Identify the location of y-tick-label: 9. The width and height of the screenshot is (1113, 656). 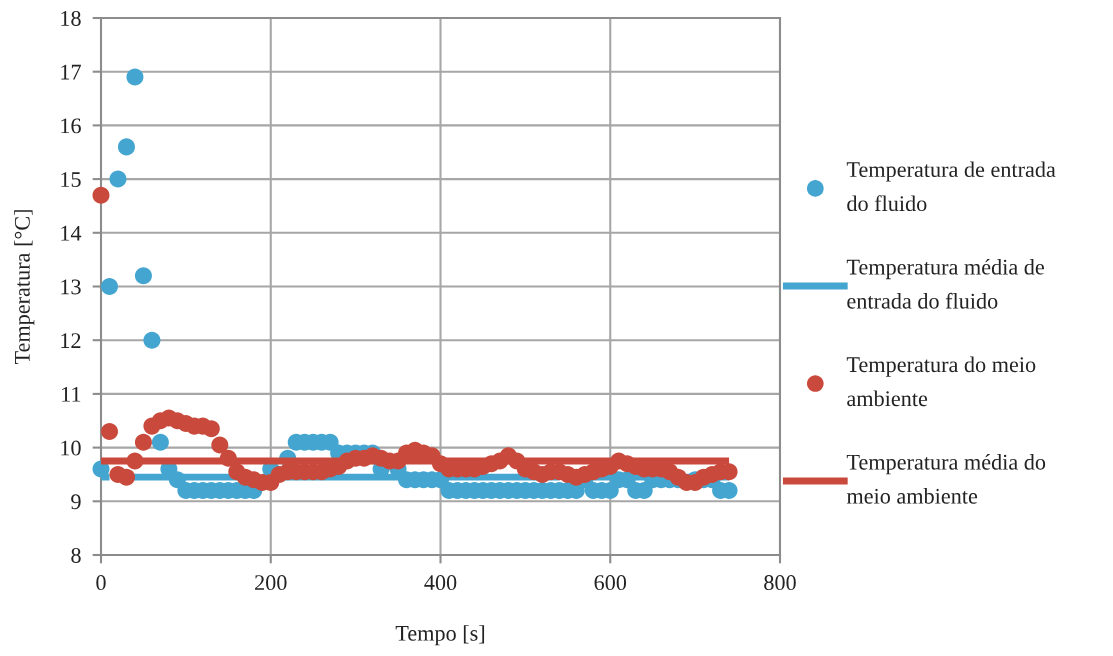
(76, 502).